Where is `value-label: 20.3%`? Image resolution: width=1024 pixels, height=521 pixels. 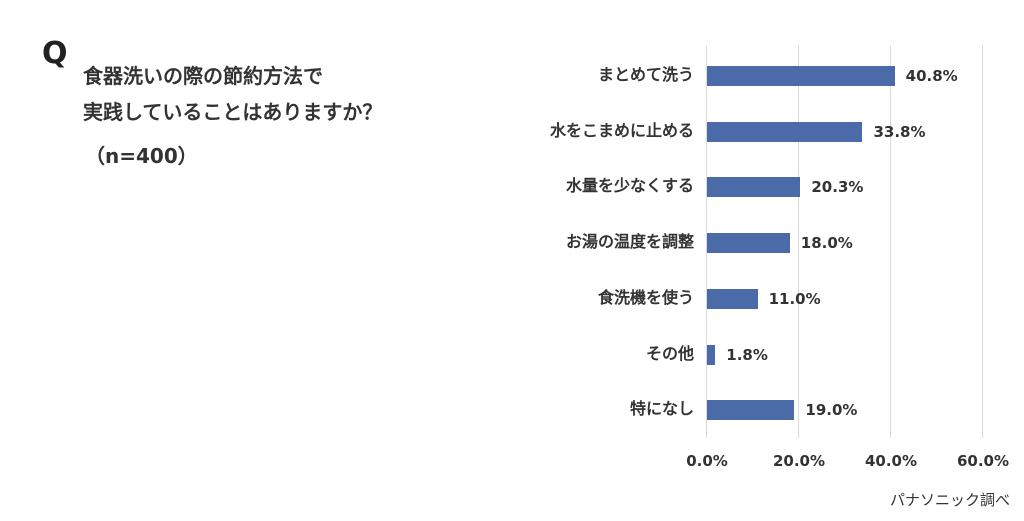
value-label: 20.3% is located at coordinates (837, 187).